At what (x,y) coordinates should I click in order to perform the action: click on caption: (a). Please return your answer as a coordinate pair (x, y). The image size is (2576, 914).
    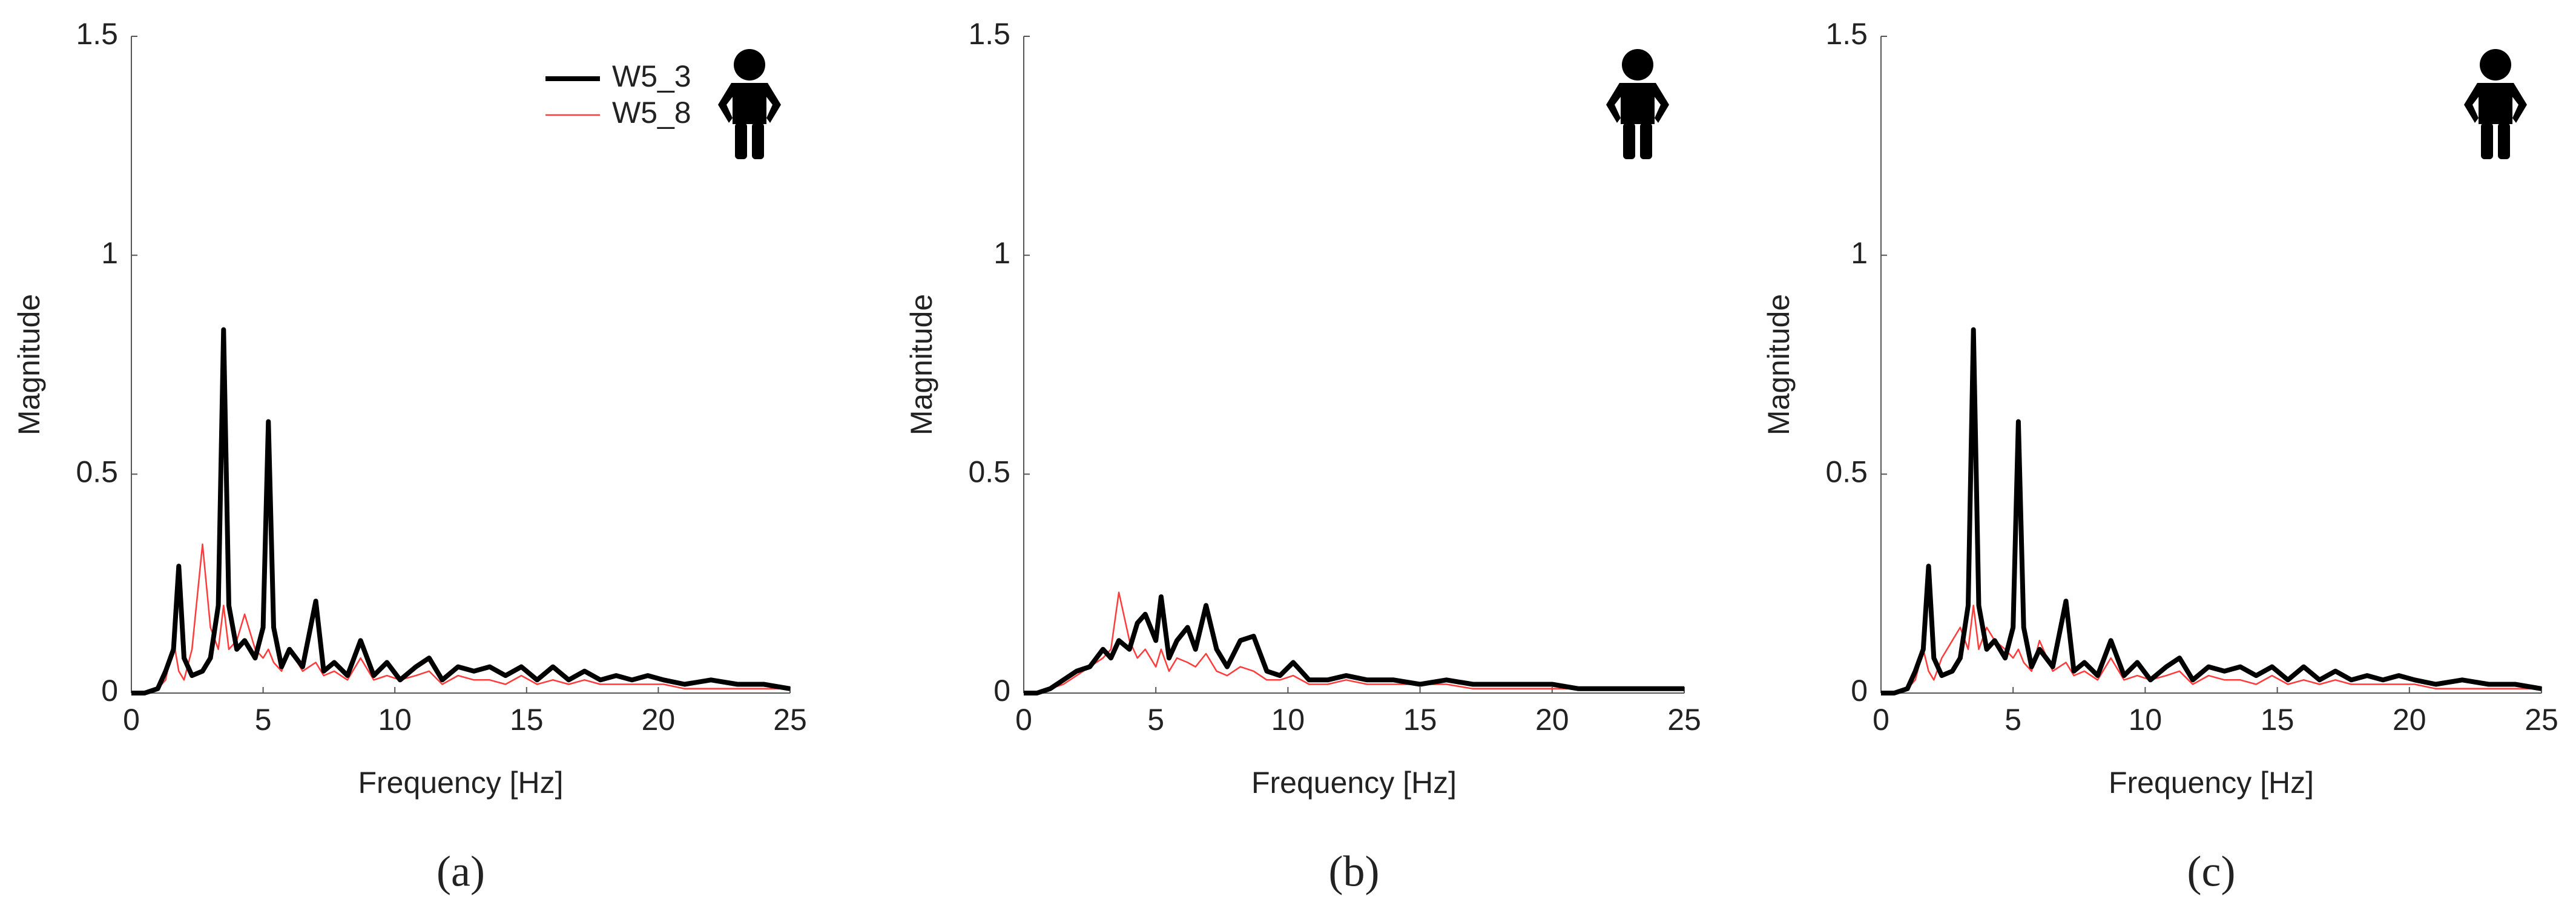
    Looking at the image, I should click on (460, 871).